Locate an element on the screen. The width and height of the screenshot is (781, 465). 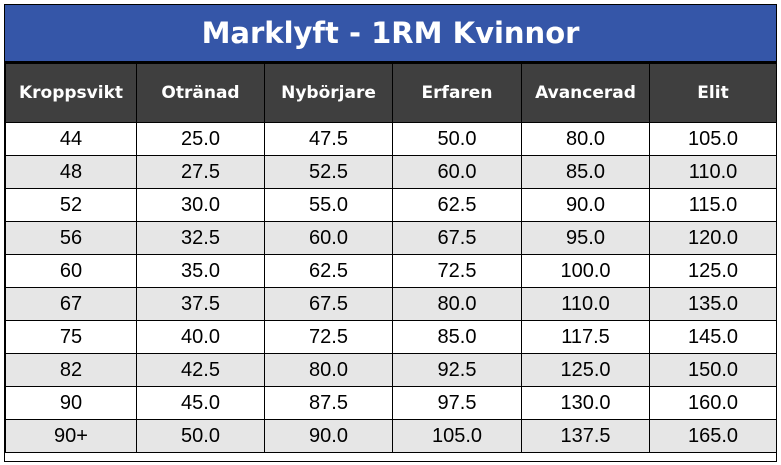
cell-intermediate: 60.0 is located at coordinates (457, 172).